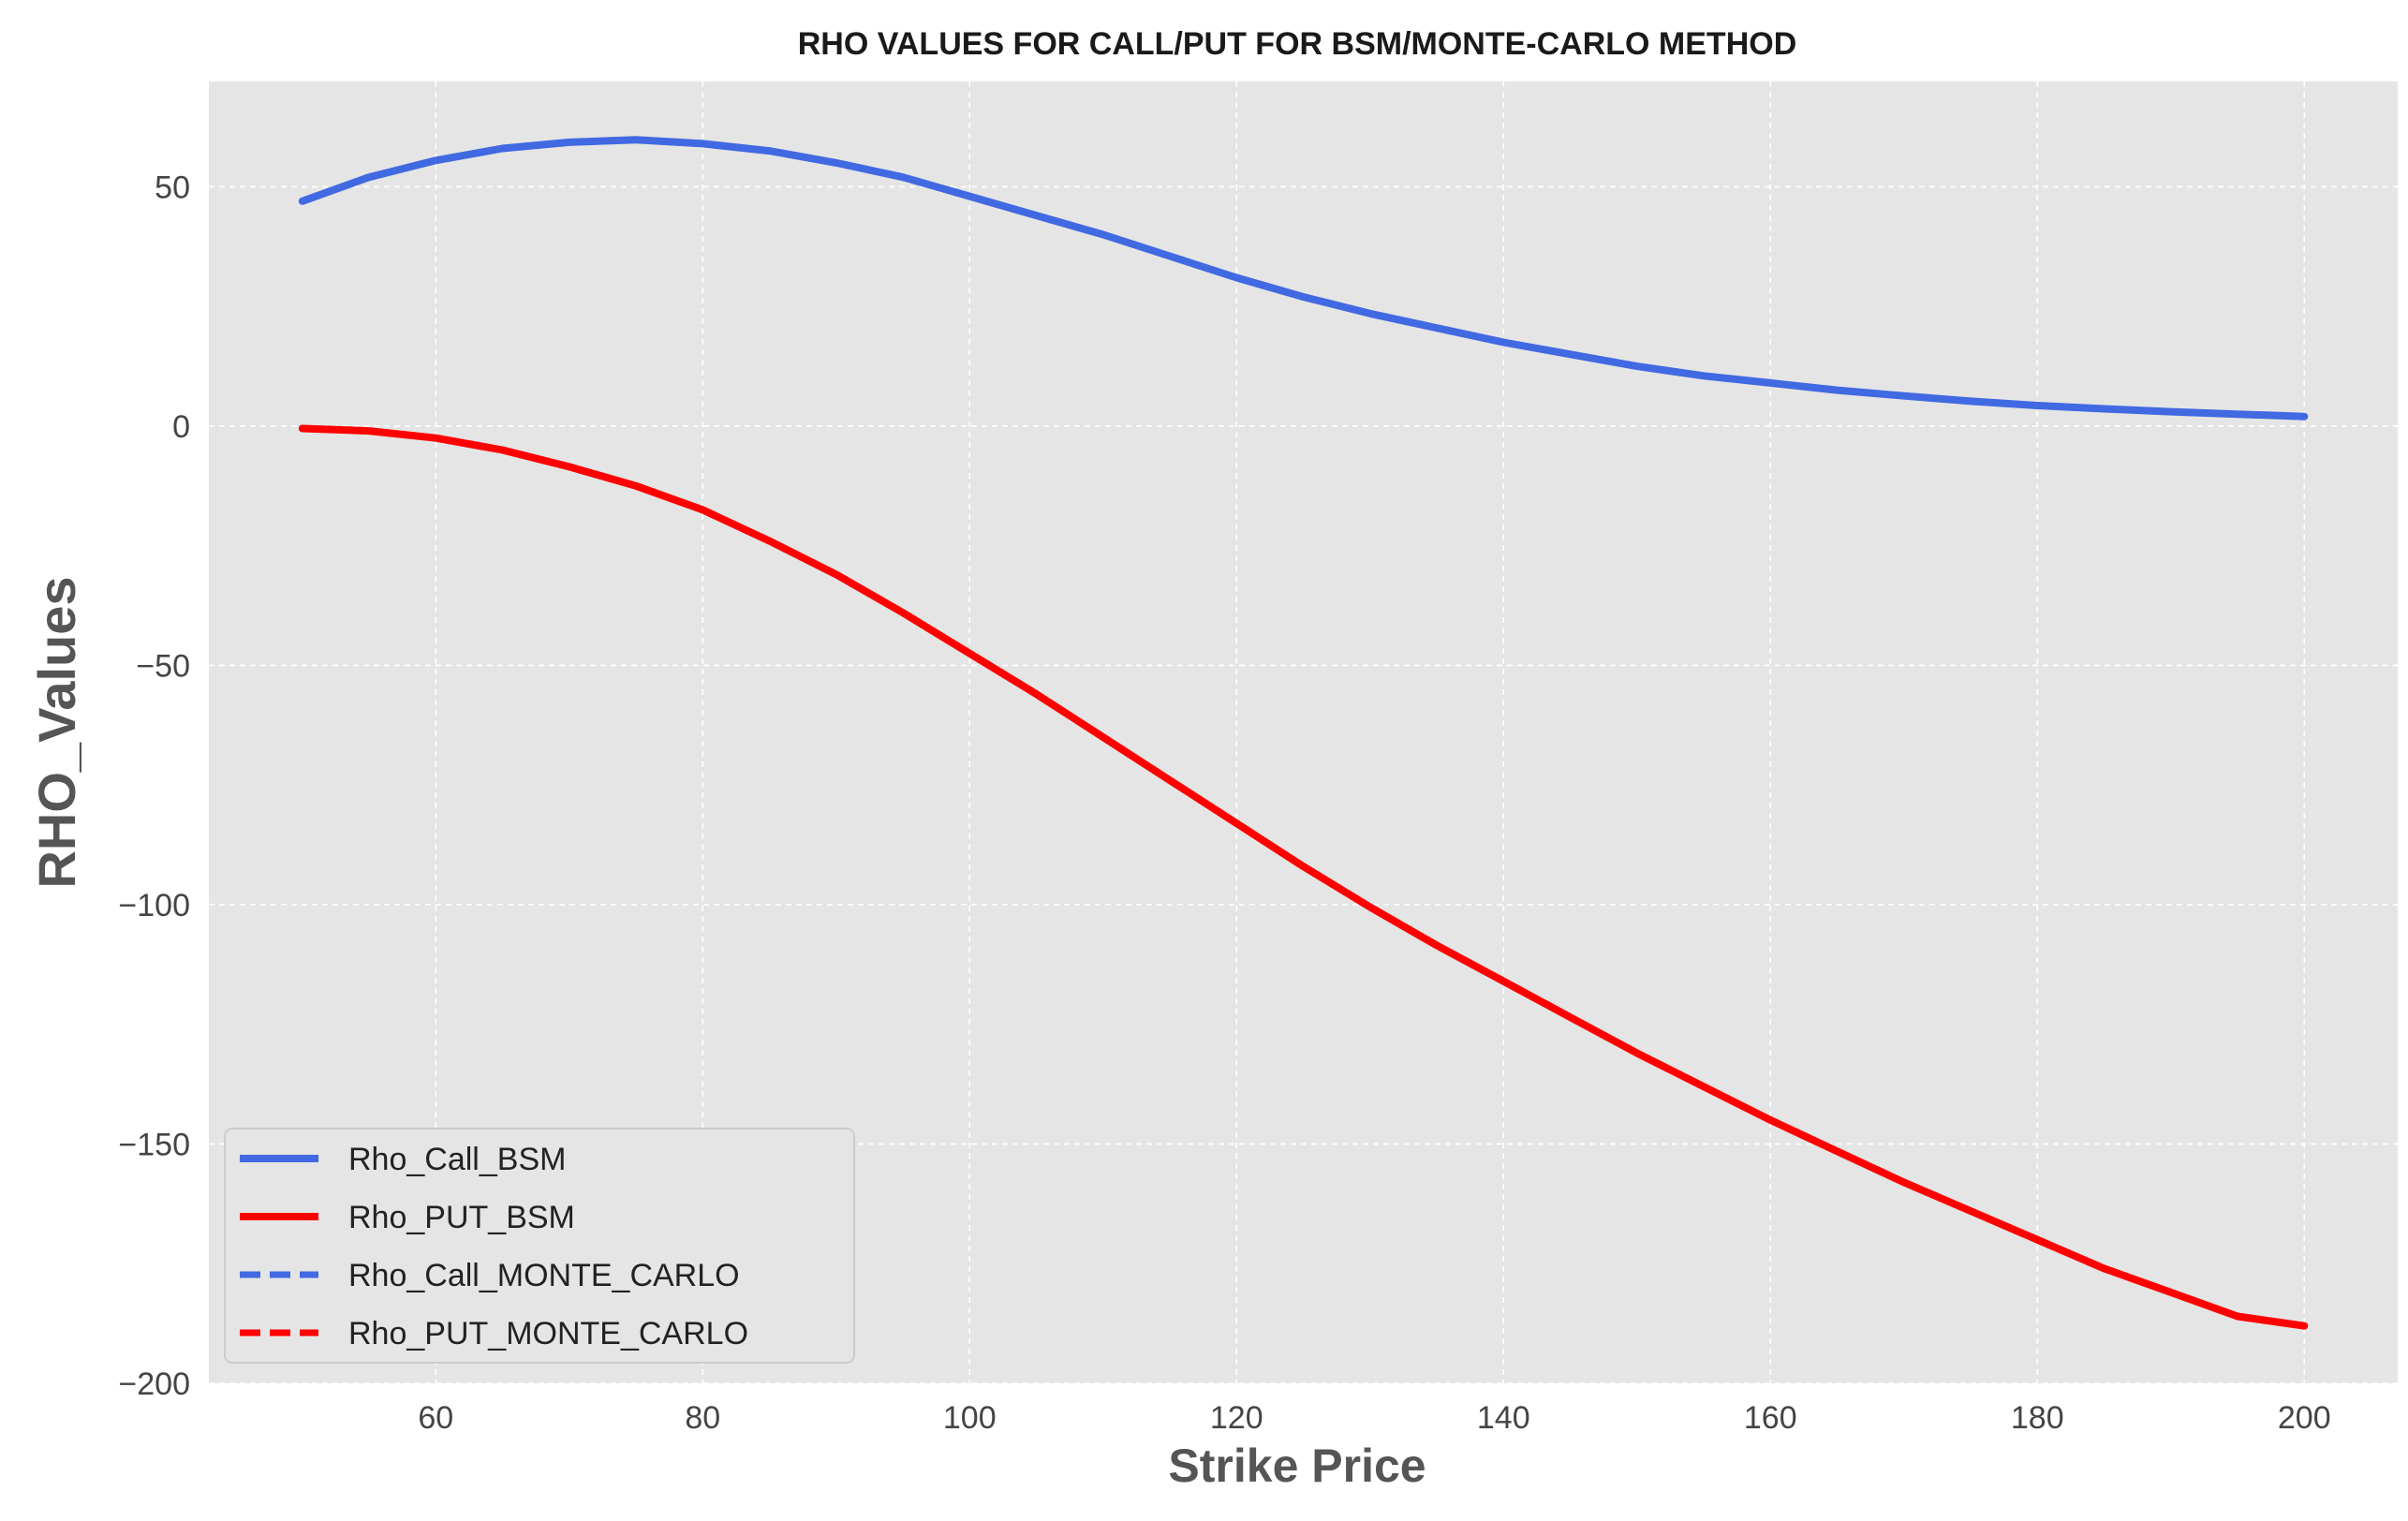  What do you see at coordinates (1297, 1466) in the screenshot?
I see `x-axis-label: Strike Price` at bounding box center [1297, 1466].